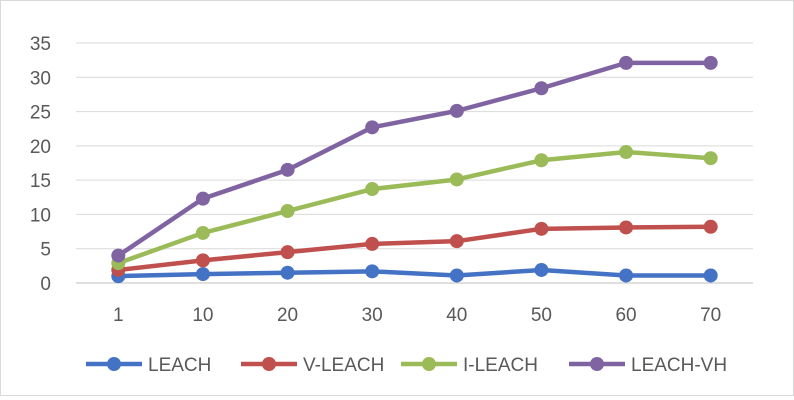  What do you see at coordinates (456, 315) in the screenshot?
I see `x-tick-label: 40` at bounding box center [456, 315].